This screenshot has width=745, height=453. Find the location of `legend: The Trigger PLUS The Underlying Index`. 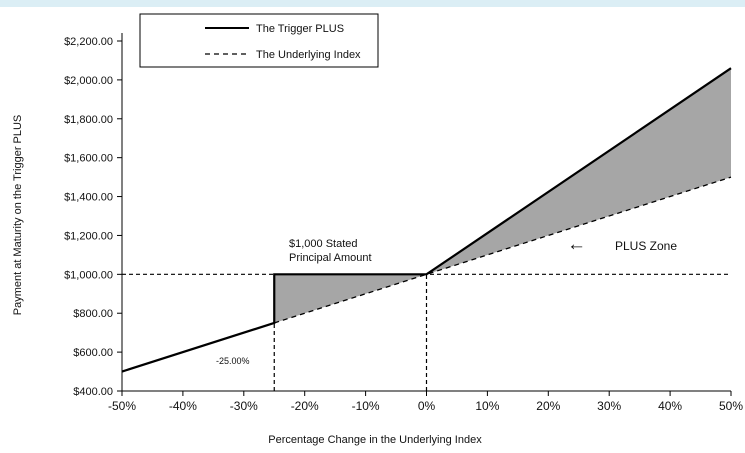

legend: The Trigger PLUS The Underlying Index is located at coordinates (259, 40).